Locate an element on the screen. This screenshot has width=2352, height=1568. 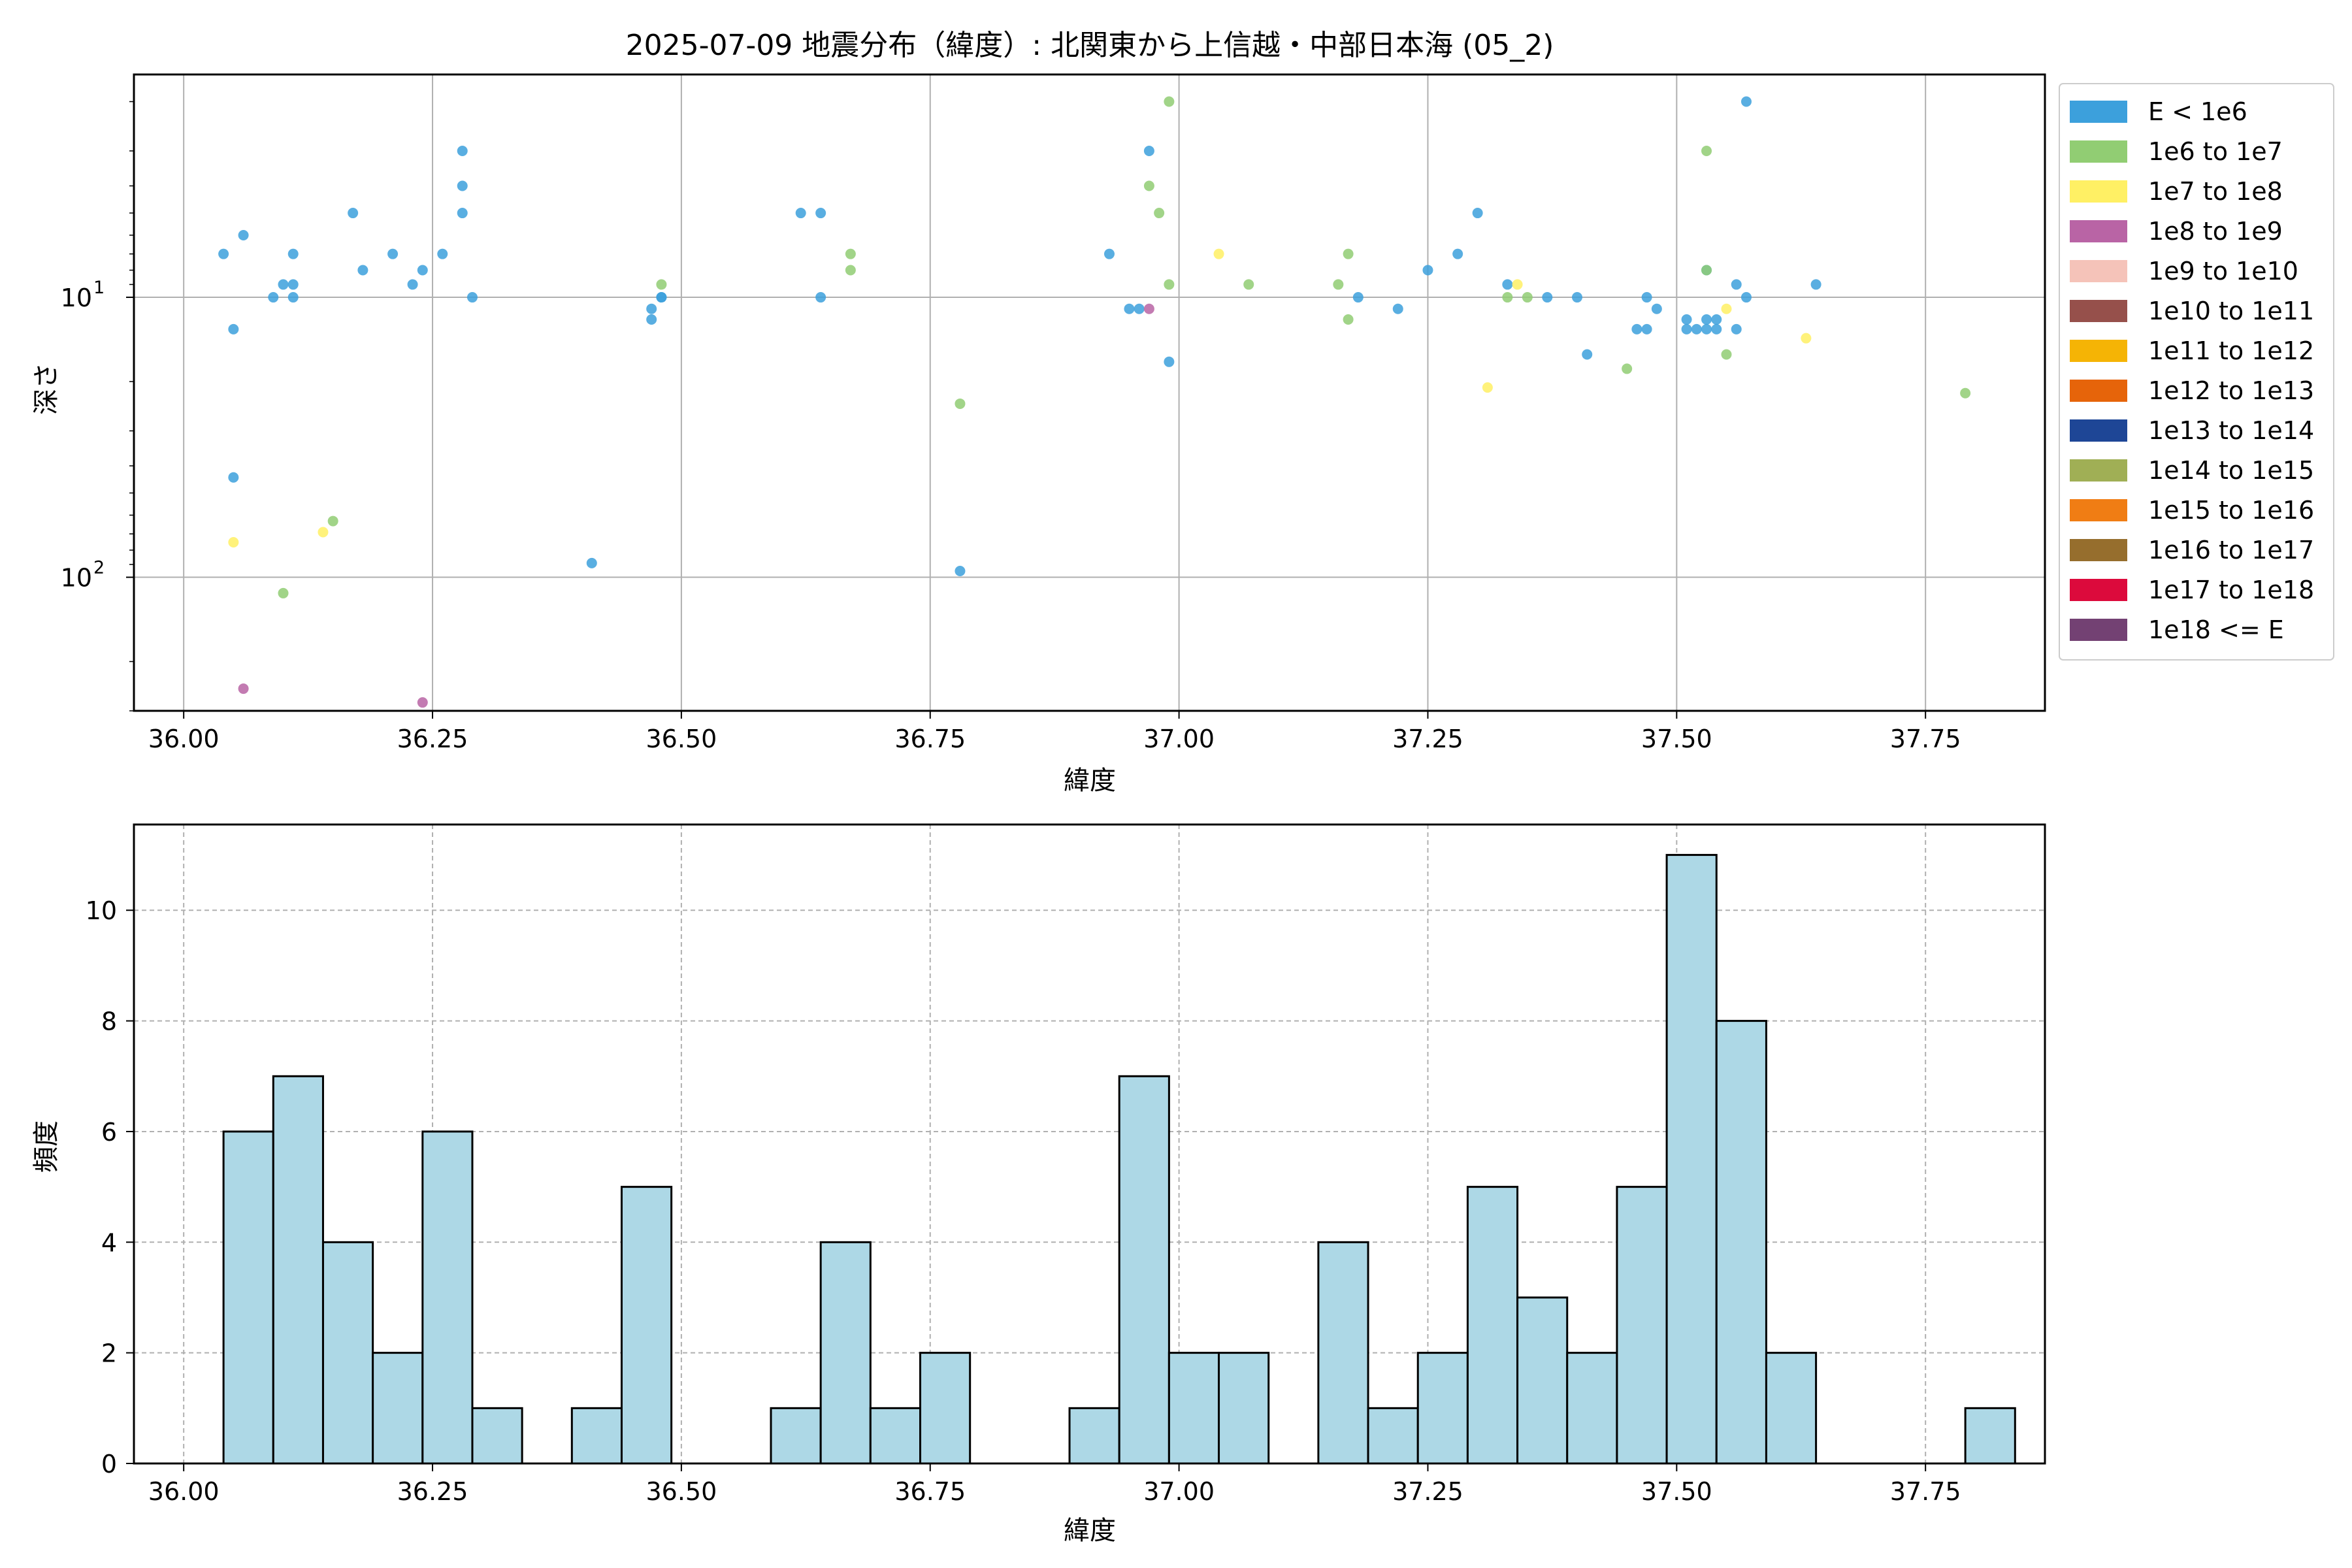
histogram-x-tick-label: 36.75 is located at coordinates (930, 1491).